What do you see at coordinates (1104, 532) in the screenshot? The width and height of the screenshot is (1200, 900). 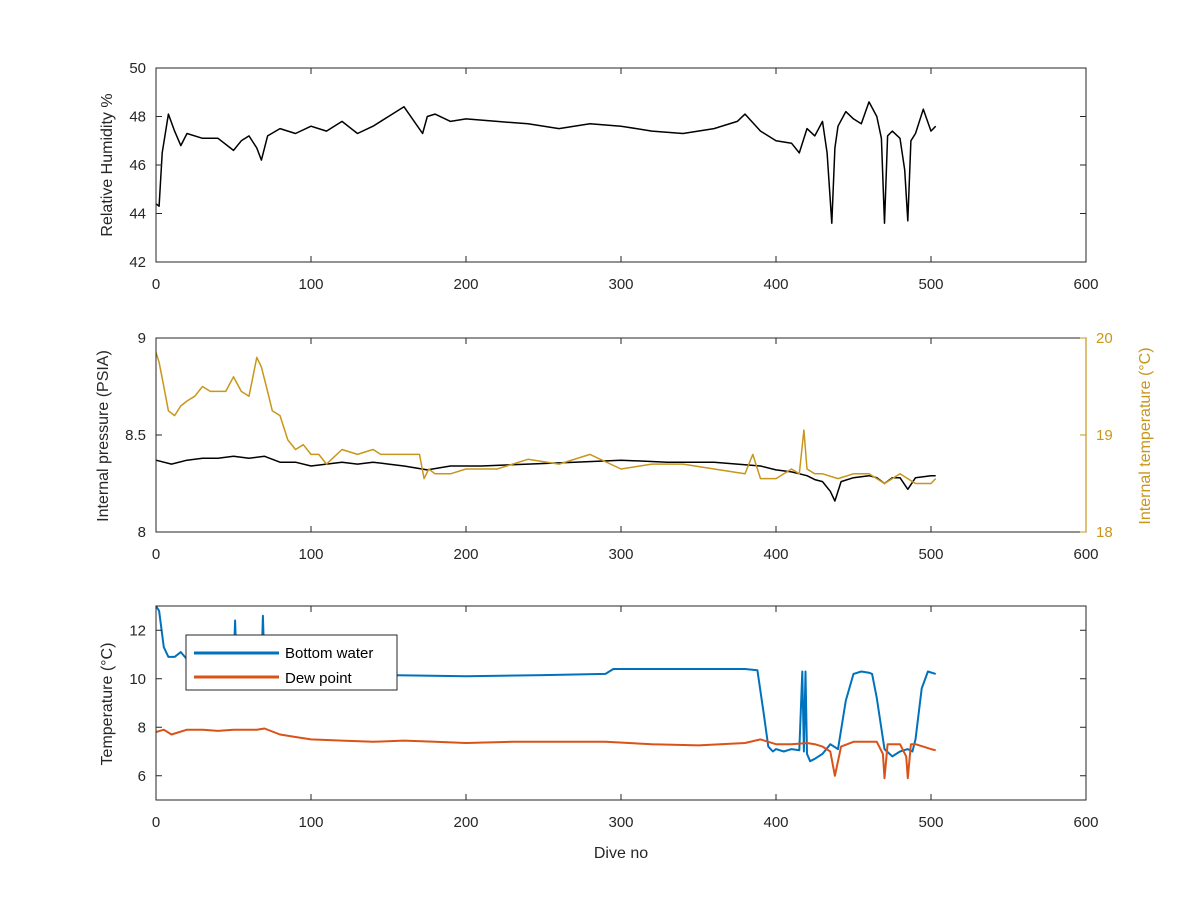 I see `y2-tick-label: 18` at bounding box center [1104, 532].